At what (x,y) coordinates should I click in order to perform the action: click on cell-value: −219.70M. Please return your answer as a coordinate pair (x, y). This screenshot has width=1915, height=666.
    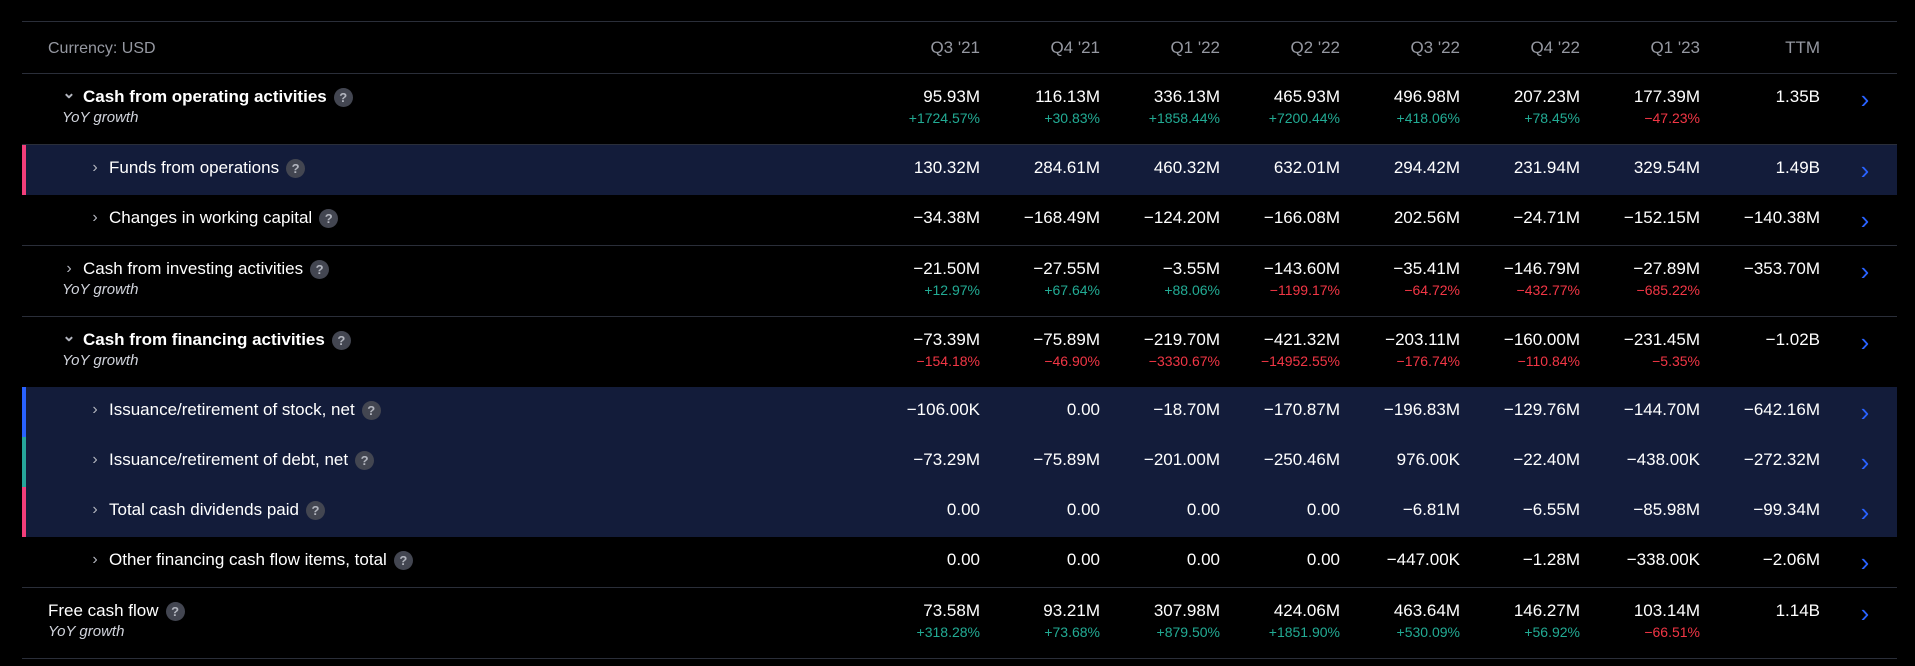
    Looking at the image, I should click on (1181, 339).